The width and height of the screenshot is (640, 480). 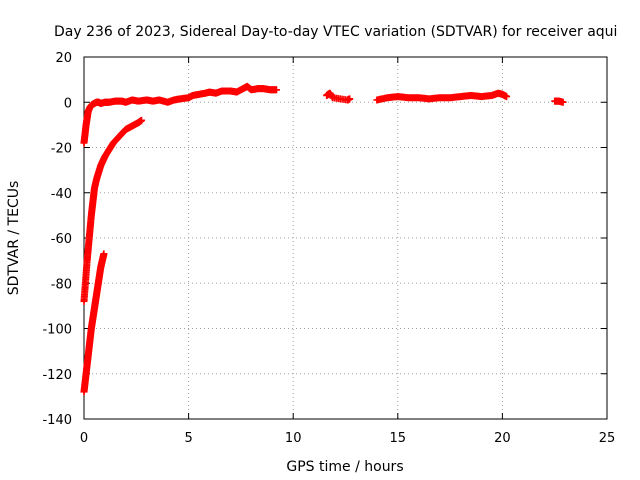 I want to click on y-tick-label: -120, so click(x=57, y=375).